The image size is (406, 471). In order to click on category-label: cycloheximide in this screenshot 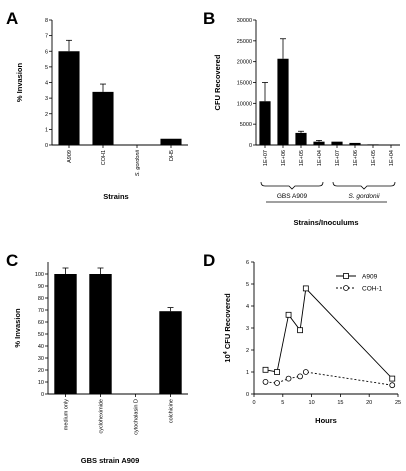, I will do `click(102, 416)`.